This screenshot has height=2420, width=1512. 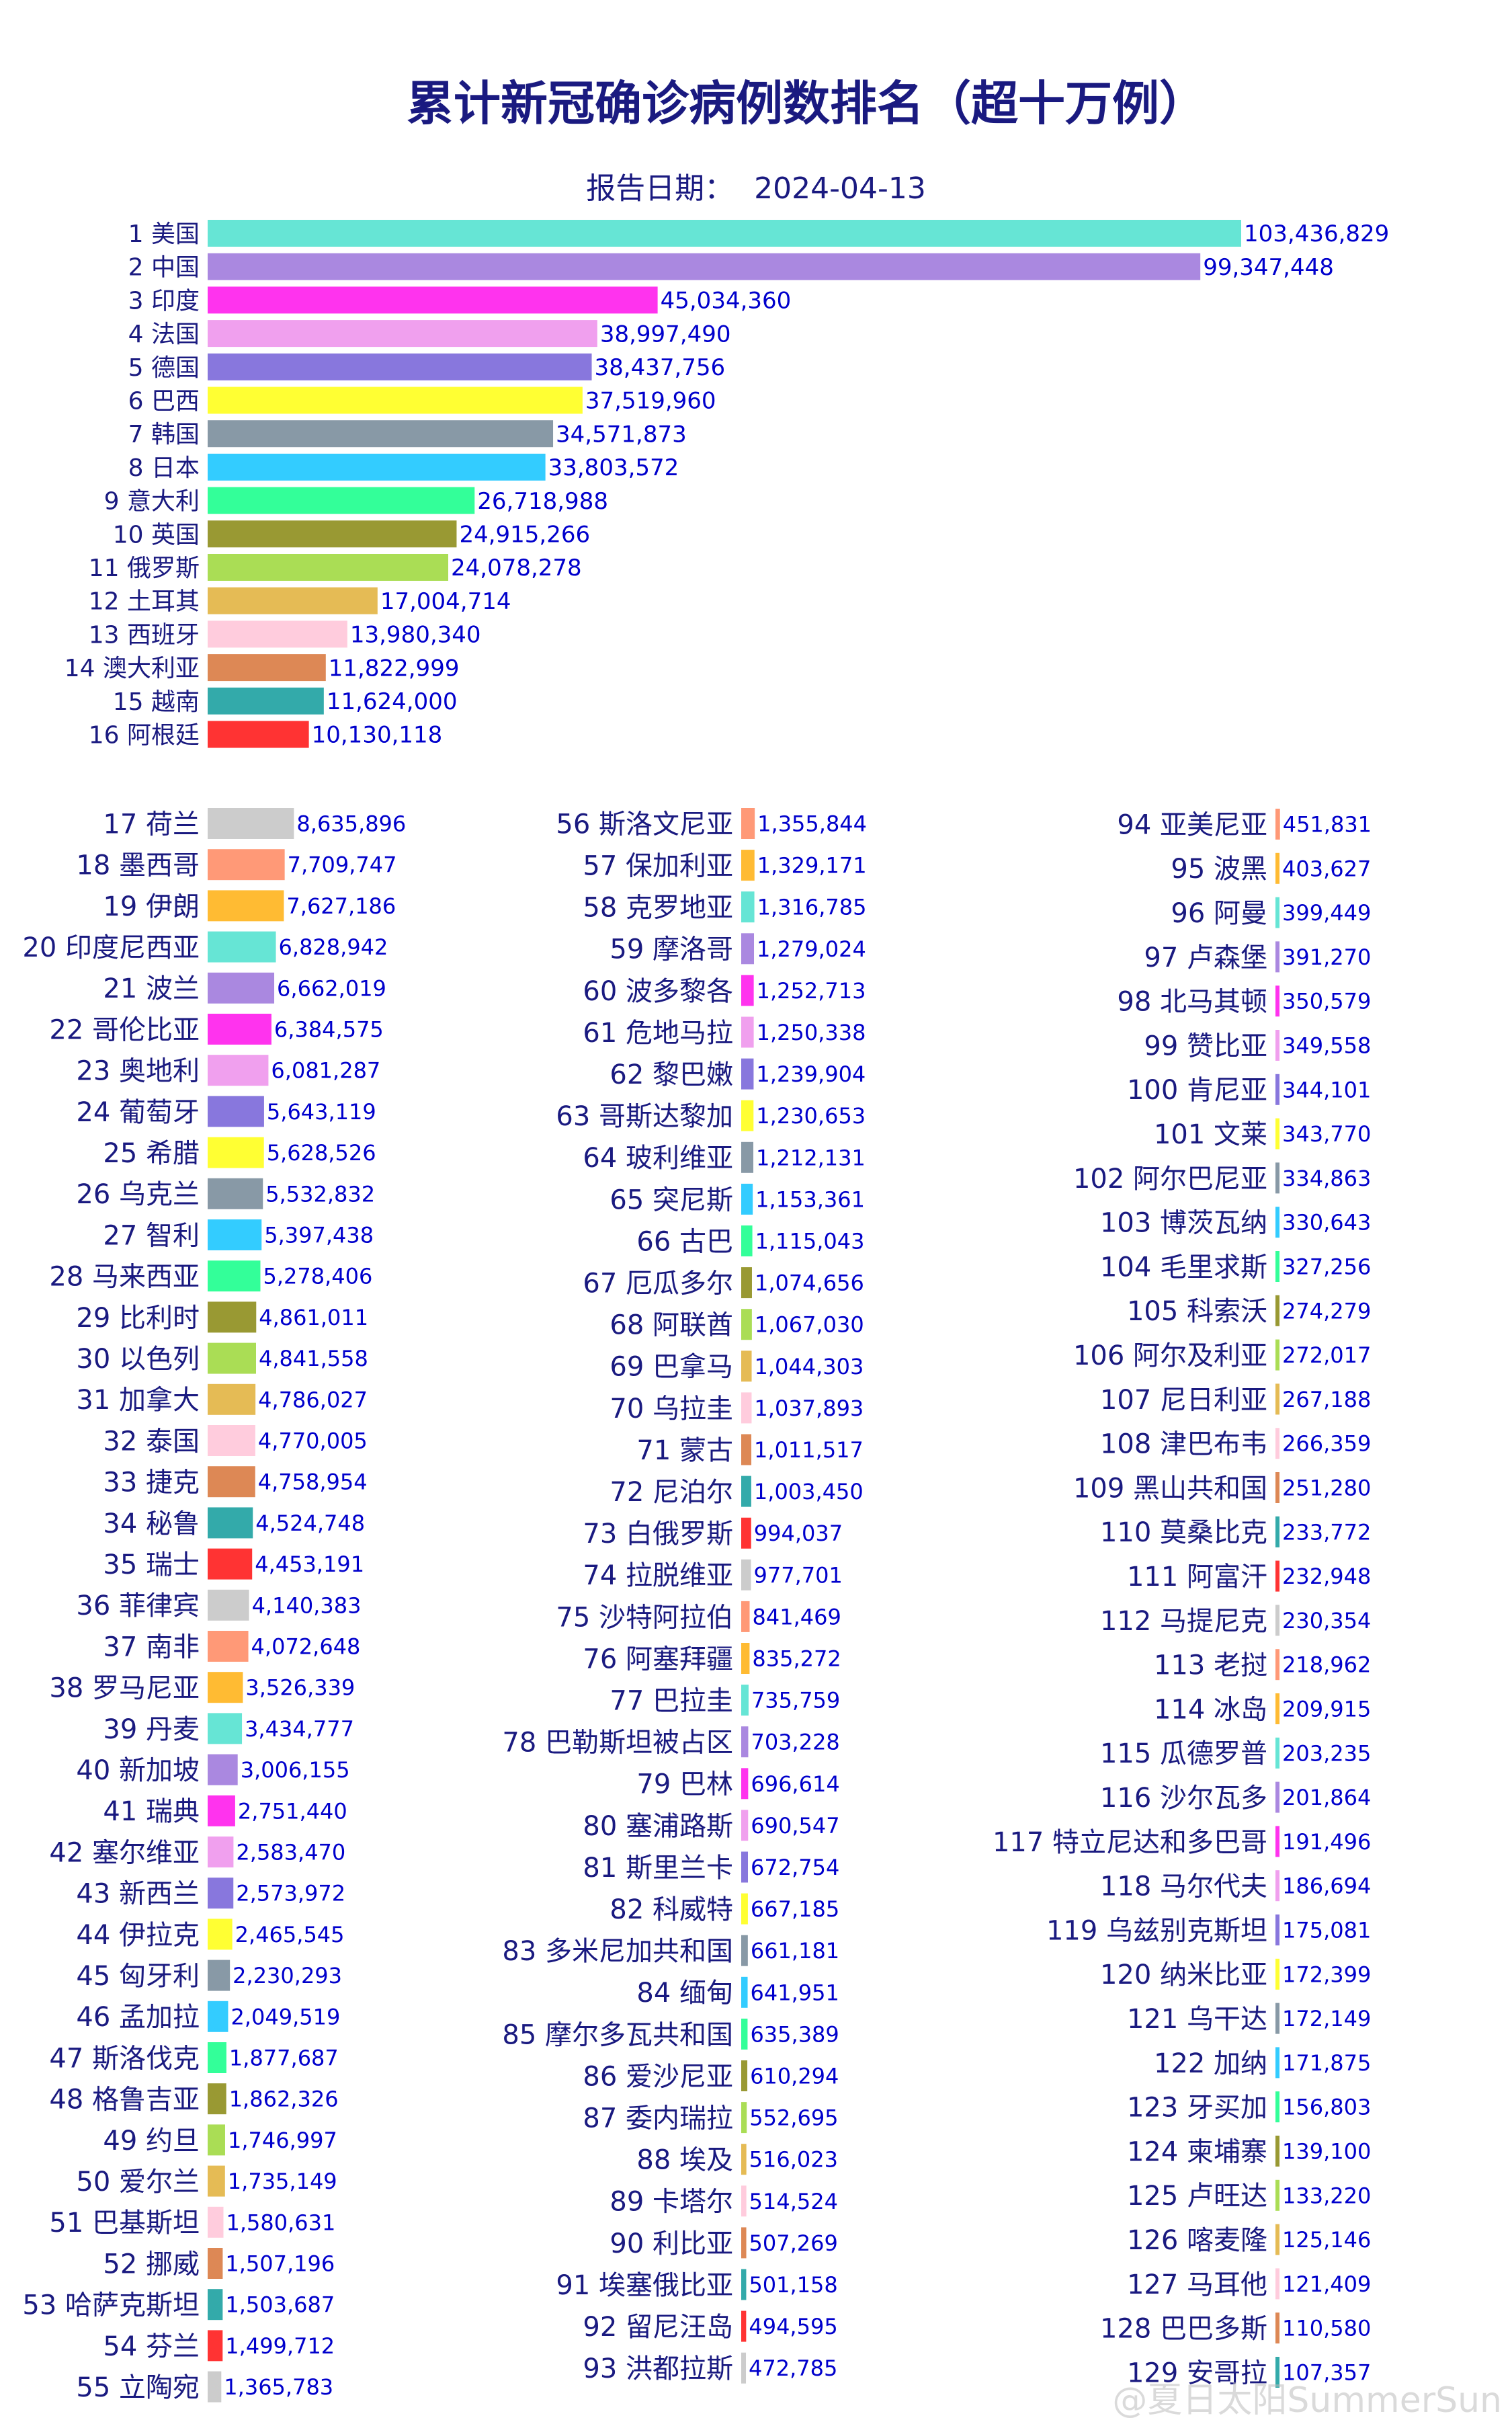 What do you see at coordinates (543, 501) in the screenshot?
I see `value-label: 26,718,988` at bounding box center [543, 501].